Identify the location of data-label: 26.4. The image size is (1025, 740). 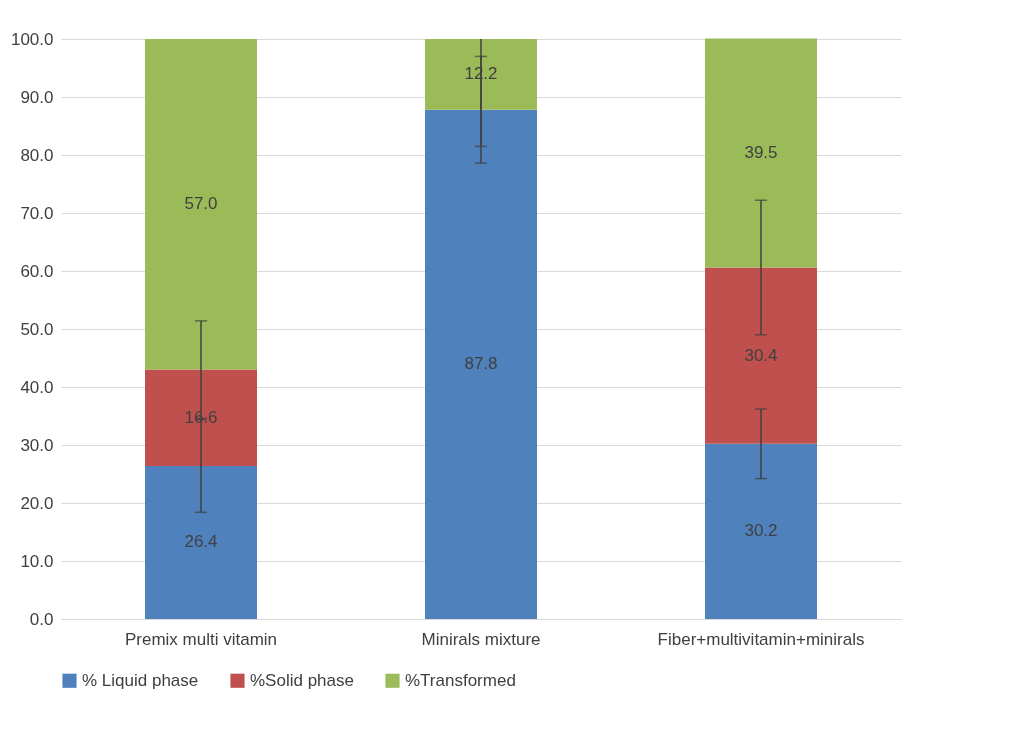
(201, 542).